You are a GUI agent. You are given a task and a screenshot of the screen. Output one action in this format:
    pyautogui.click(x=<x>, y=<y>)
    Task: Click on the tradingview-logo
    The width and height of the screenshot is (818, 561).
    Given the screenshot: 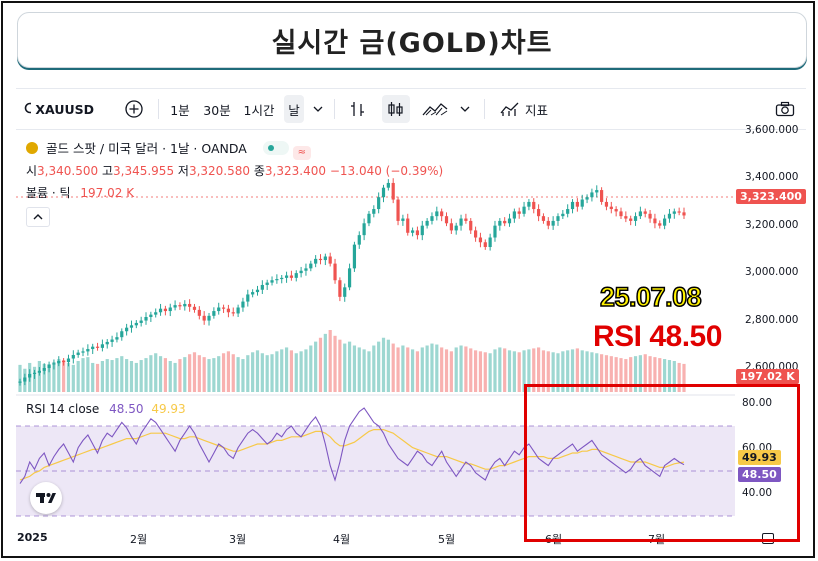 What is the action you would take?
    pyautogui.click(x=46, y=498)
    